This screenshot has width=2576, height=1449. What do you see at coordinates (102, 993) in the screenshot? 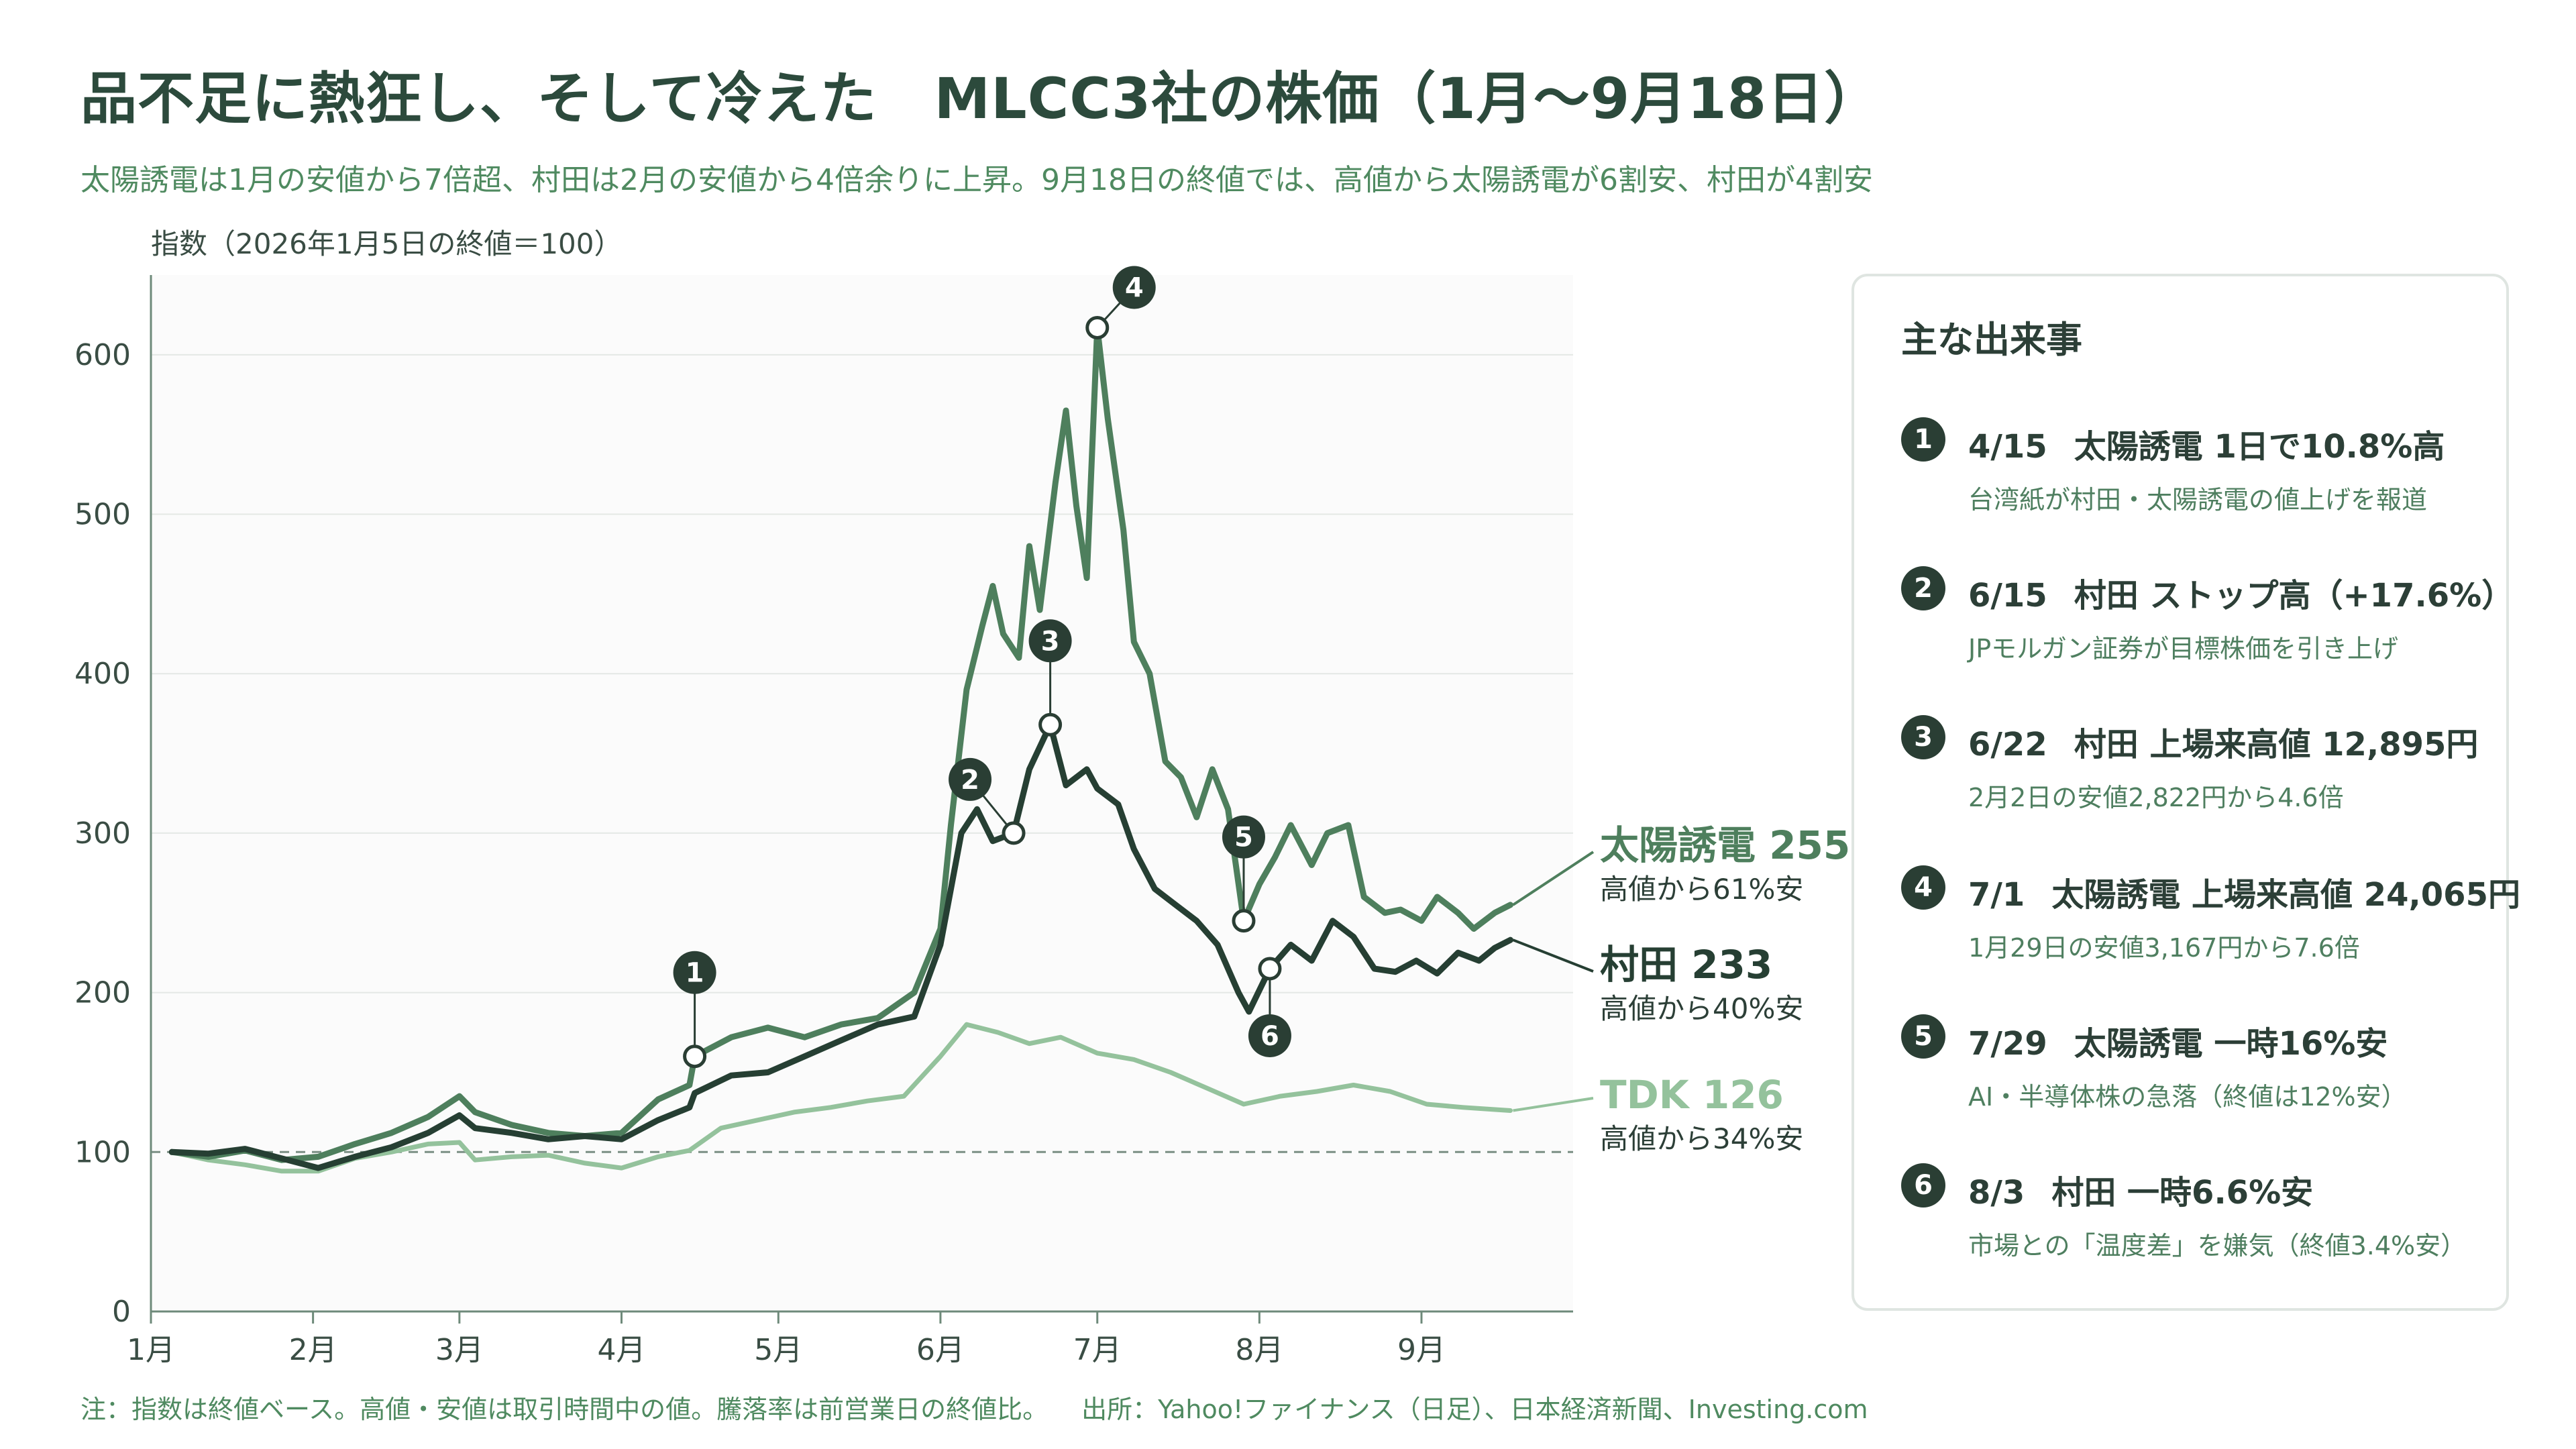
I see `y-tick-label-200: 200` at bounding box center [102, 993].